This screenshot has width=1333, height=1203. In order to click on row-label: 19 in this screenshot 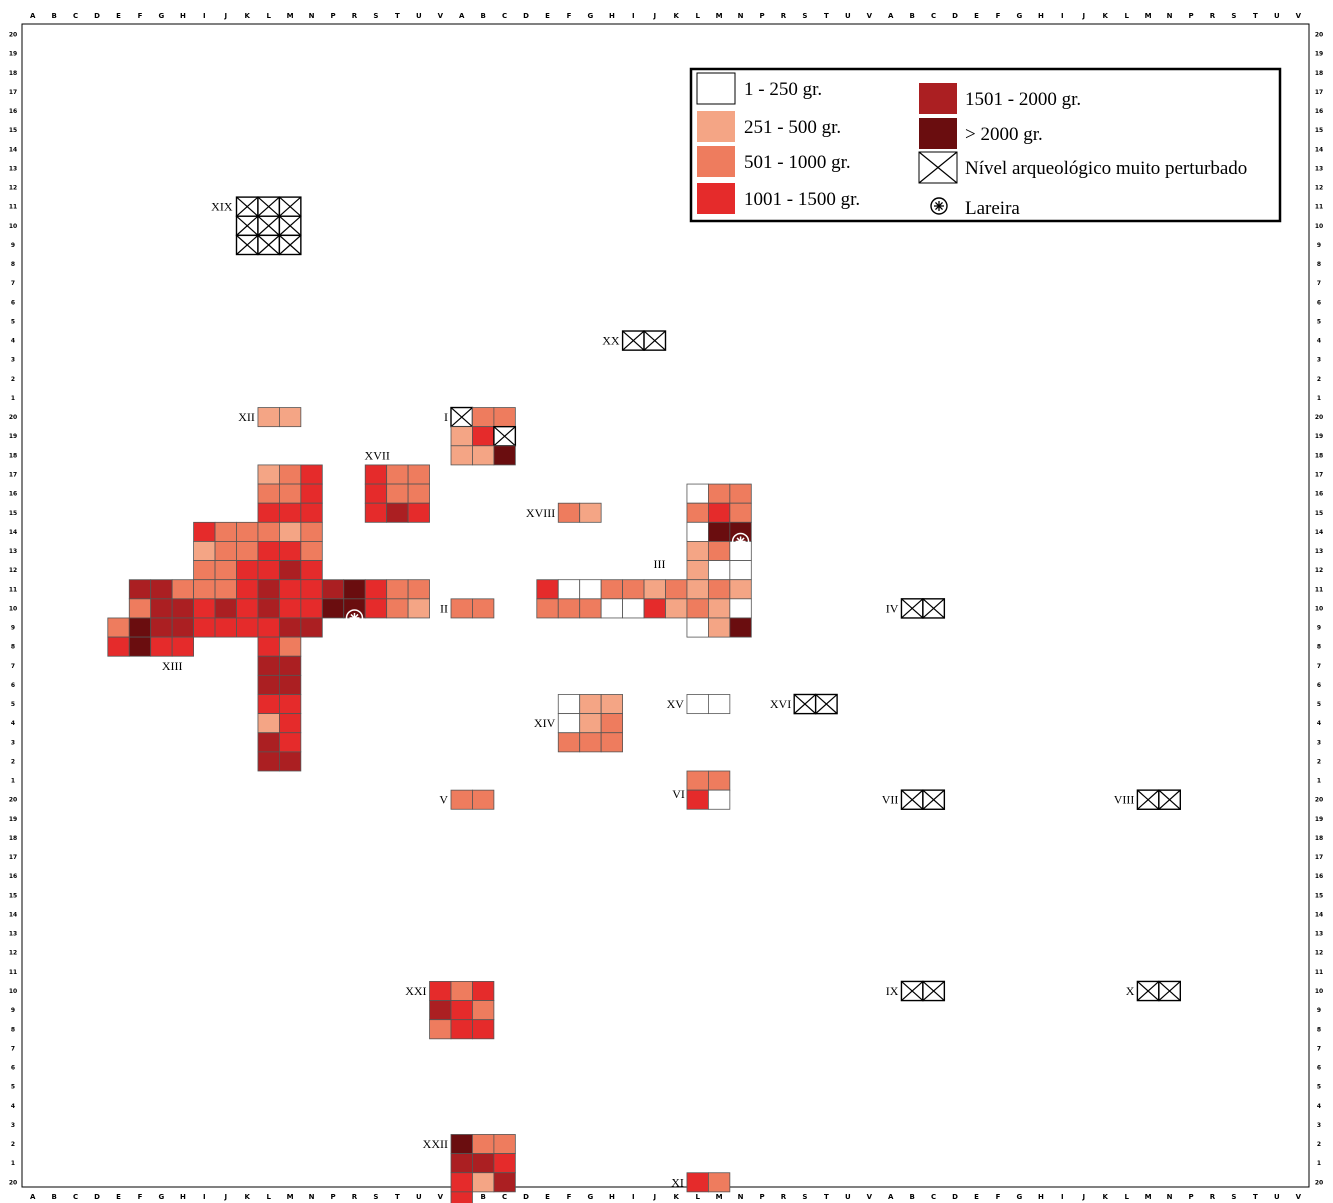, I will do `click(1319, 819)`.